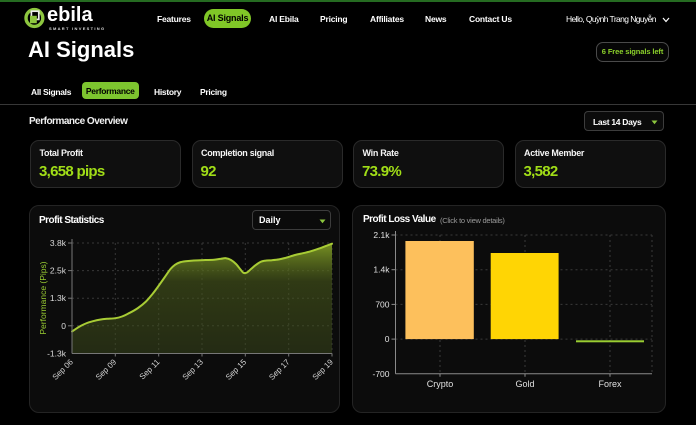 The width and height of the screenshot is (696, 425). What do you see at coordinates (43, 297) in the screenshot?
I see `svg-text: Performance (Pips)` at bounding box center [43, 297].